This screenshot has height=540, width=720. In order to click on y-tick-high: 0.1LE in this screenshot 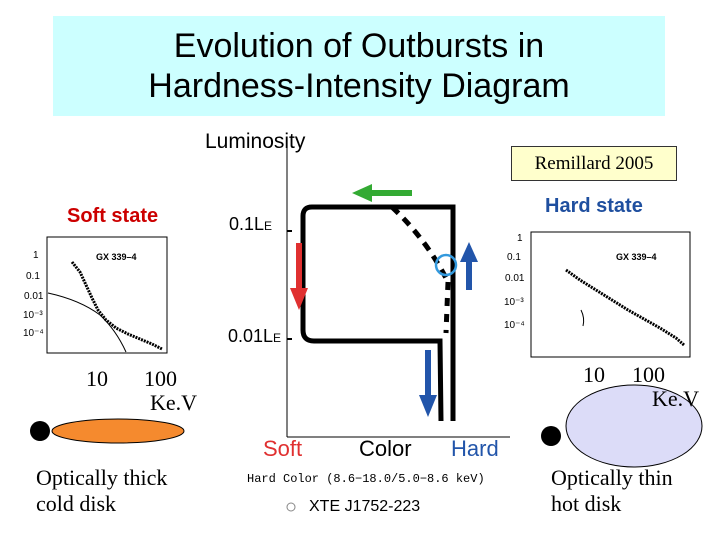, I will do `click(251, 224)`.